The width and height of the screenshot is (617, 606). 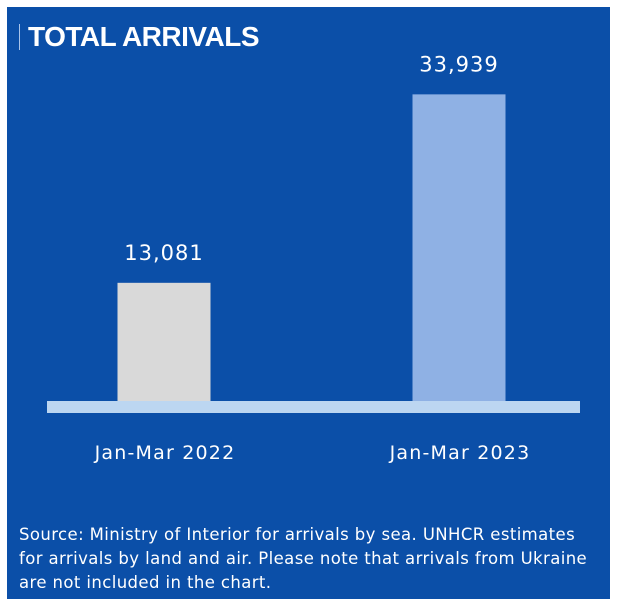 I want to click on value-label-2023: 33,939, so click(x=458, y=64).